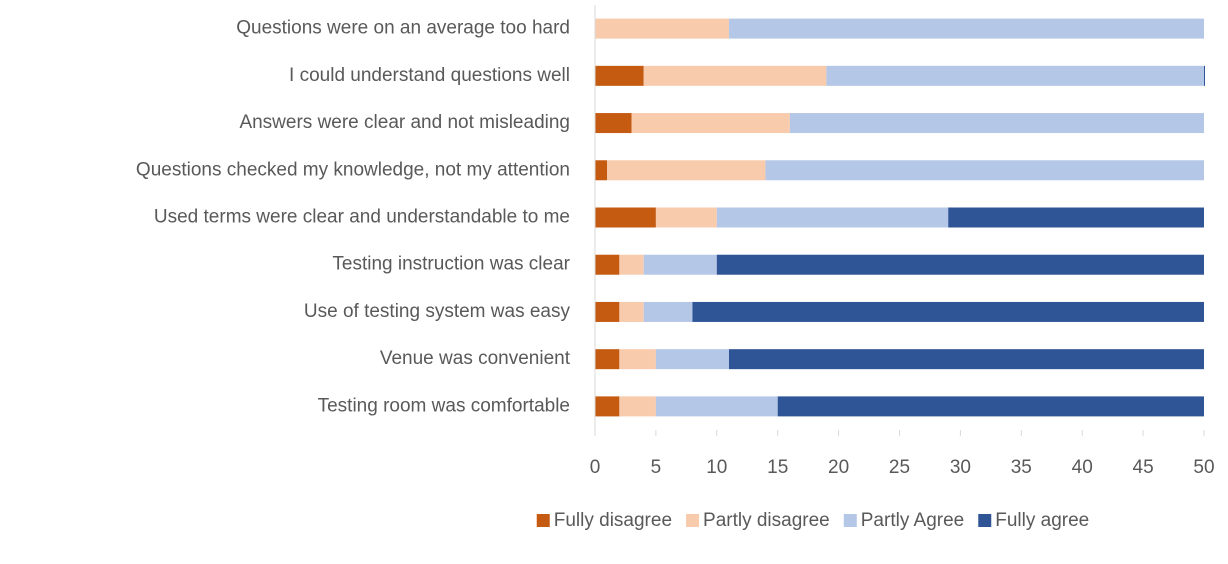 Image resolution: width=1228 pixels, height=564 pixels. Describe the element at coordinates (913, 520) in the screenshot. I see `legend-label: Partly Agree` at that location.